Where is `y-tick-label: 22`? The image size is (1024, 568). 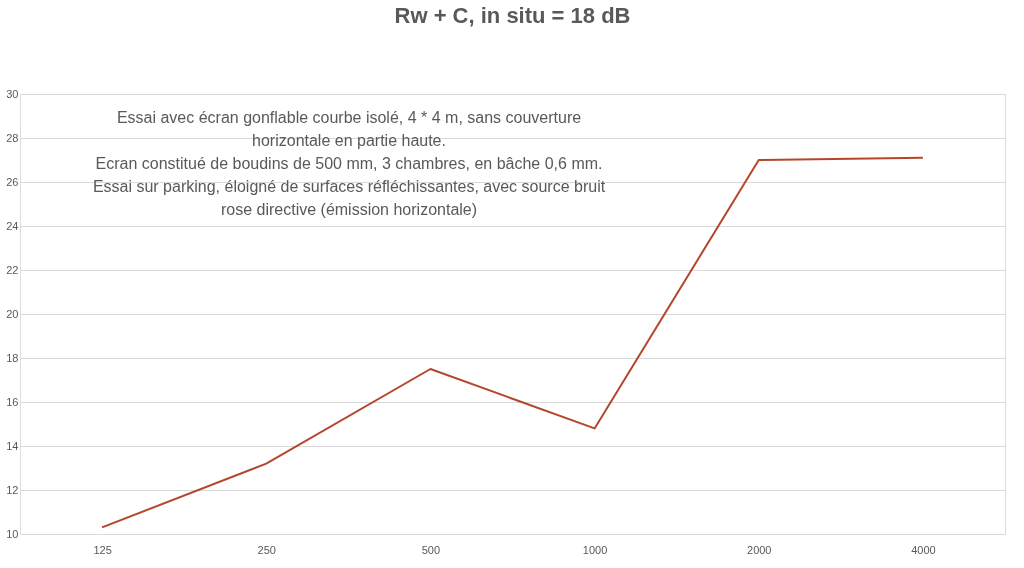 y-tick-label: 22 is located at coordinates (12, 269).